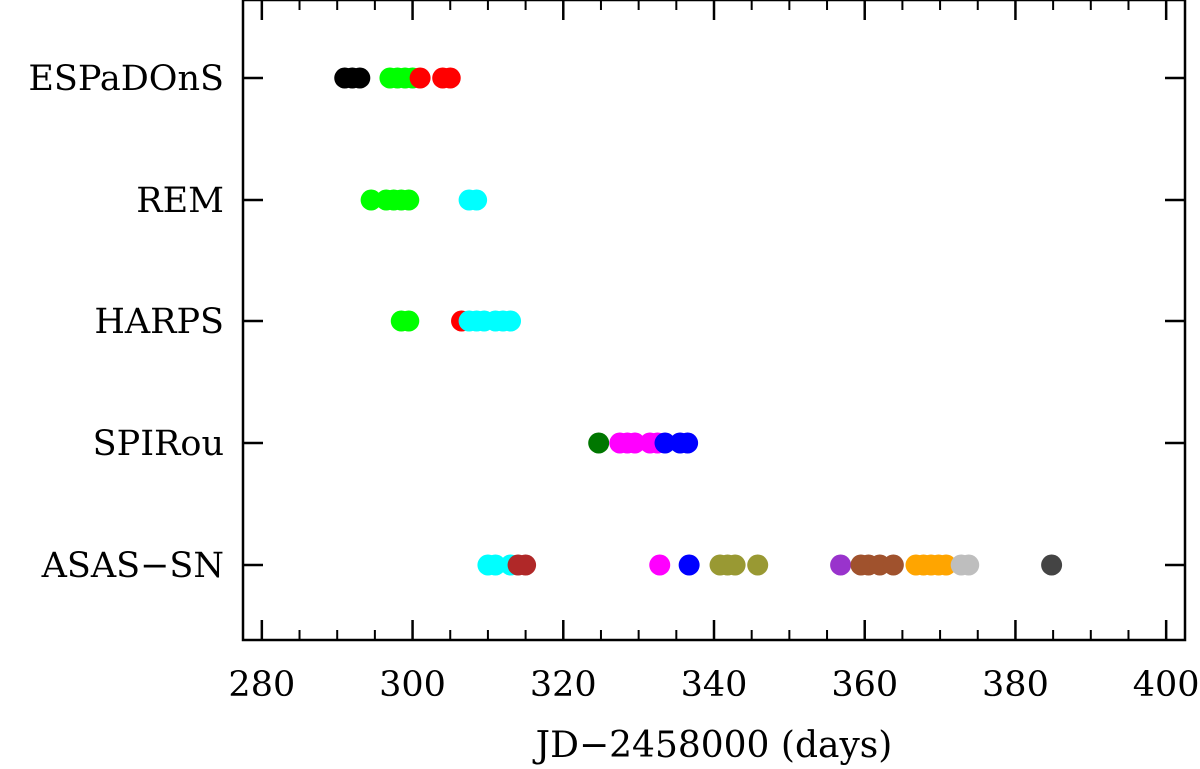 The width and height of the screenshot is (1200, 769). What do you see at coordinates (261, 685) in the screenshot?
I see `x-tick-label-0: 280` at bounding box center [261, 685].